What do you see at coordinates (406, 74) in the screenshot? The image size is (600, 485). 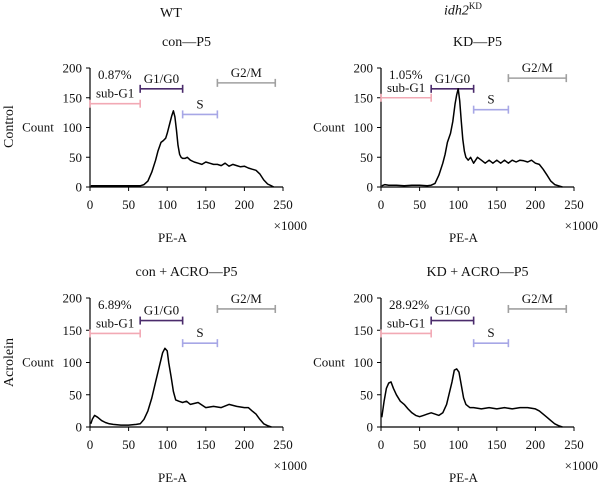 I see `subg1-percentage: 1.05%` at bounding box center [406, 74].